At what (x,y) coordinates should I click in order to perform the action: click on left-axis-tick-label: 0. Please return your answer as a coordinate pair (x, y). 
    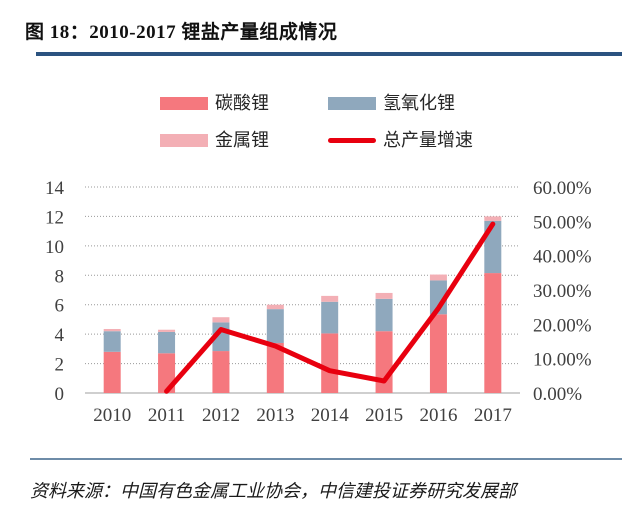
    Looking at the image, I should click on (60, 394).